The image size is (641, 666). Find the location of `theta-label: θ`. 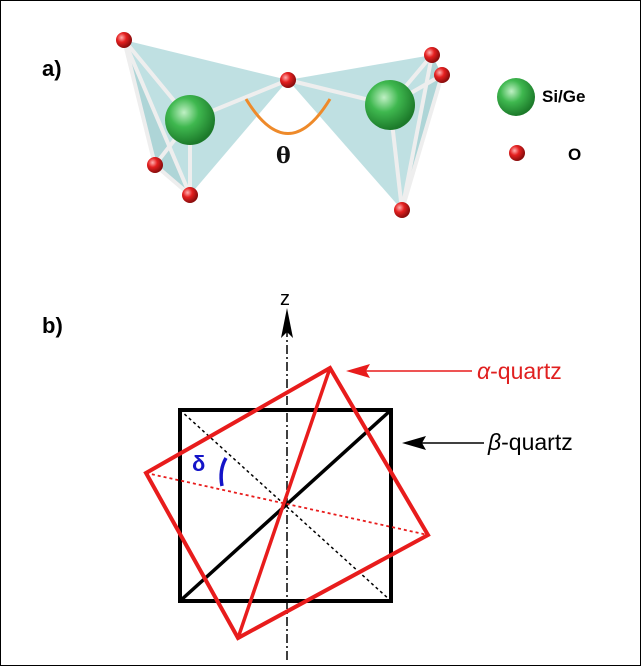

theta-label: θ is located at coordinates (283, 156).